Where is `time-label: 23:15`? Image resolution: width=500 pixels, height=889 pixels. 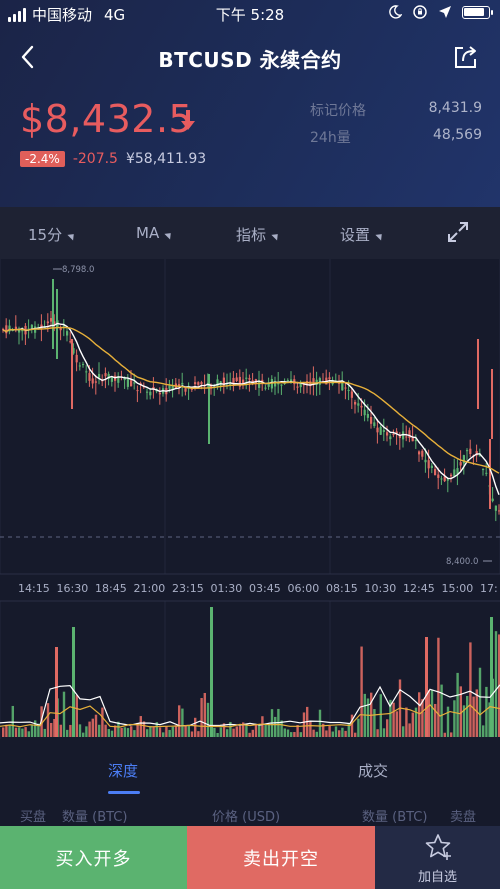
time-label: 23:15 is located at coordinates (188, 588).